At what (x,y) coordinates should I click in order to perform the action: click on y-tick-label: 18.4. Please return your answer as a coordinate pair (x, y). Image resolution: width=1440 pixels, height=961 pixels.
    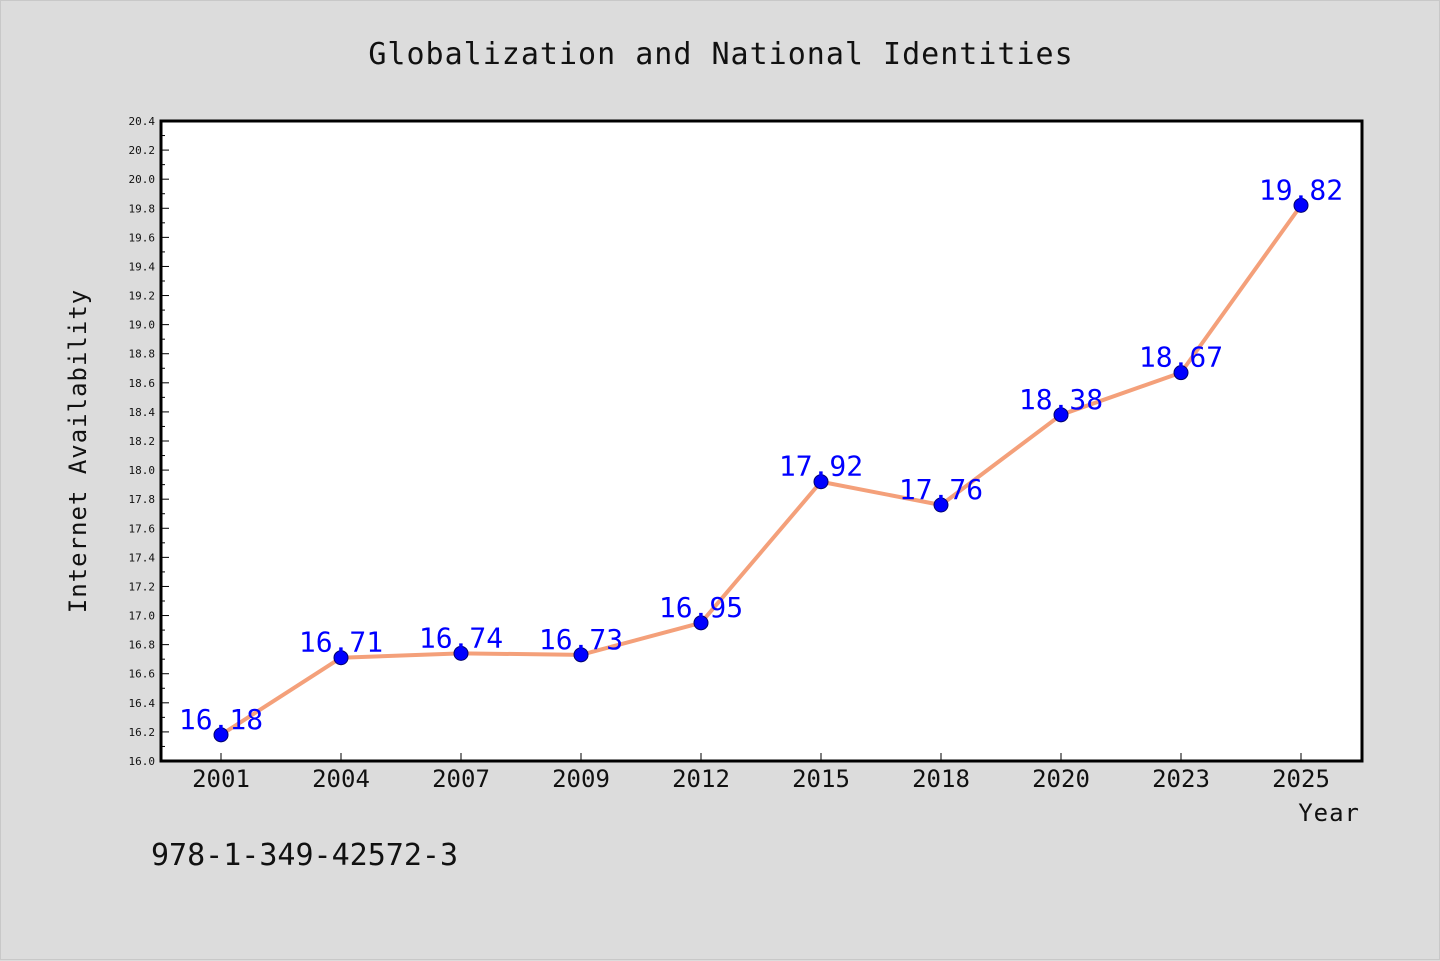
    Looking at the image, I should click on (142, 412).